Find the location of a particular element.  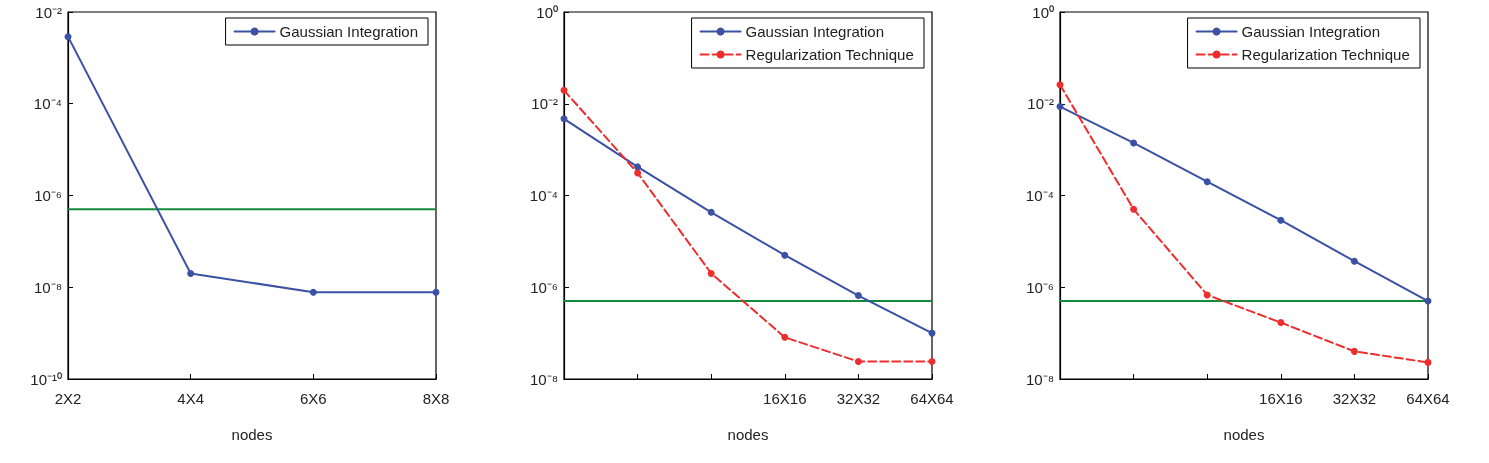

x-tick-label: 2X2 is located at coordinates (68, 398).